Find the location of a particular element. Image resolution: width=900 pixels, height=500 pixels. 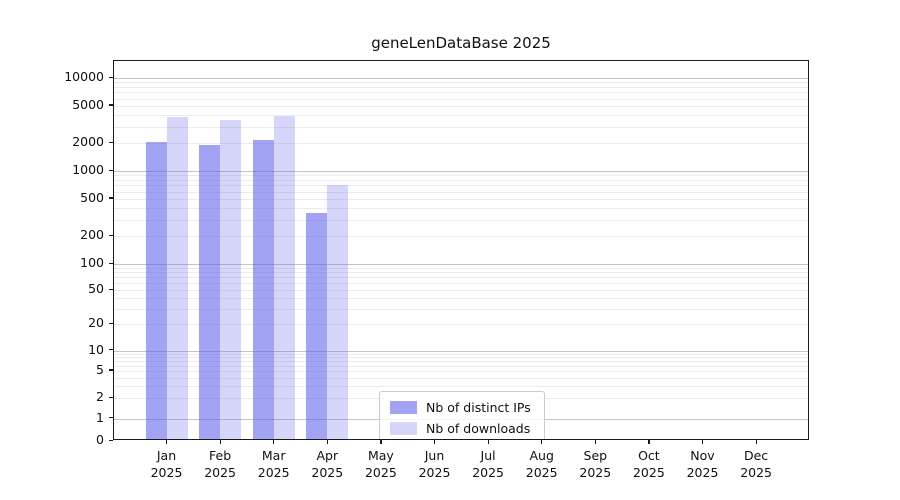

x-tick-label: Sep 2025 is located at coordinates (595, 464).